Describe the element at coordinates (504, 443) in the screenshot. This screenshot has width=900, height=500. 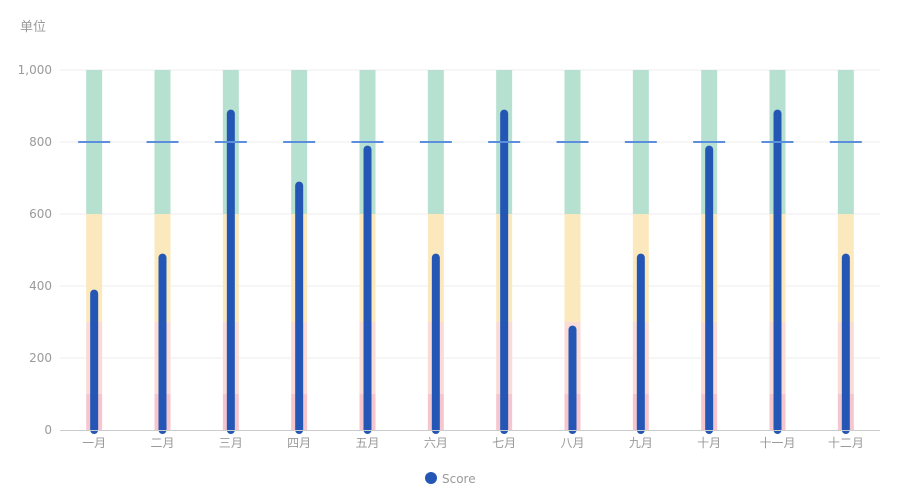
I see `x-tick-label: 七月` at that location.